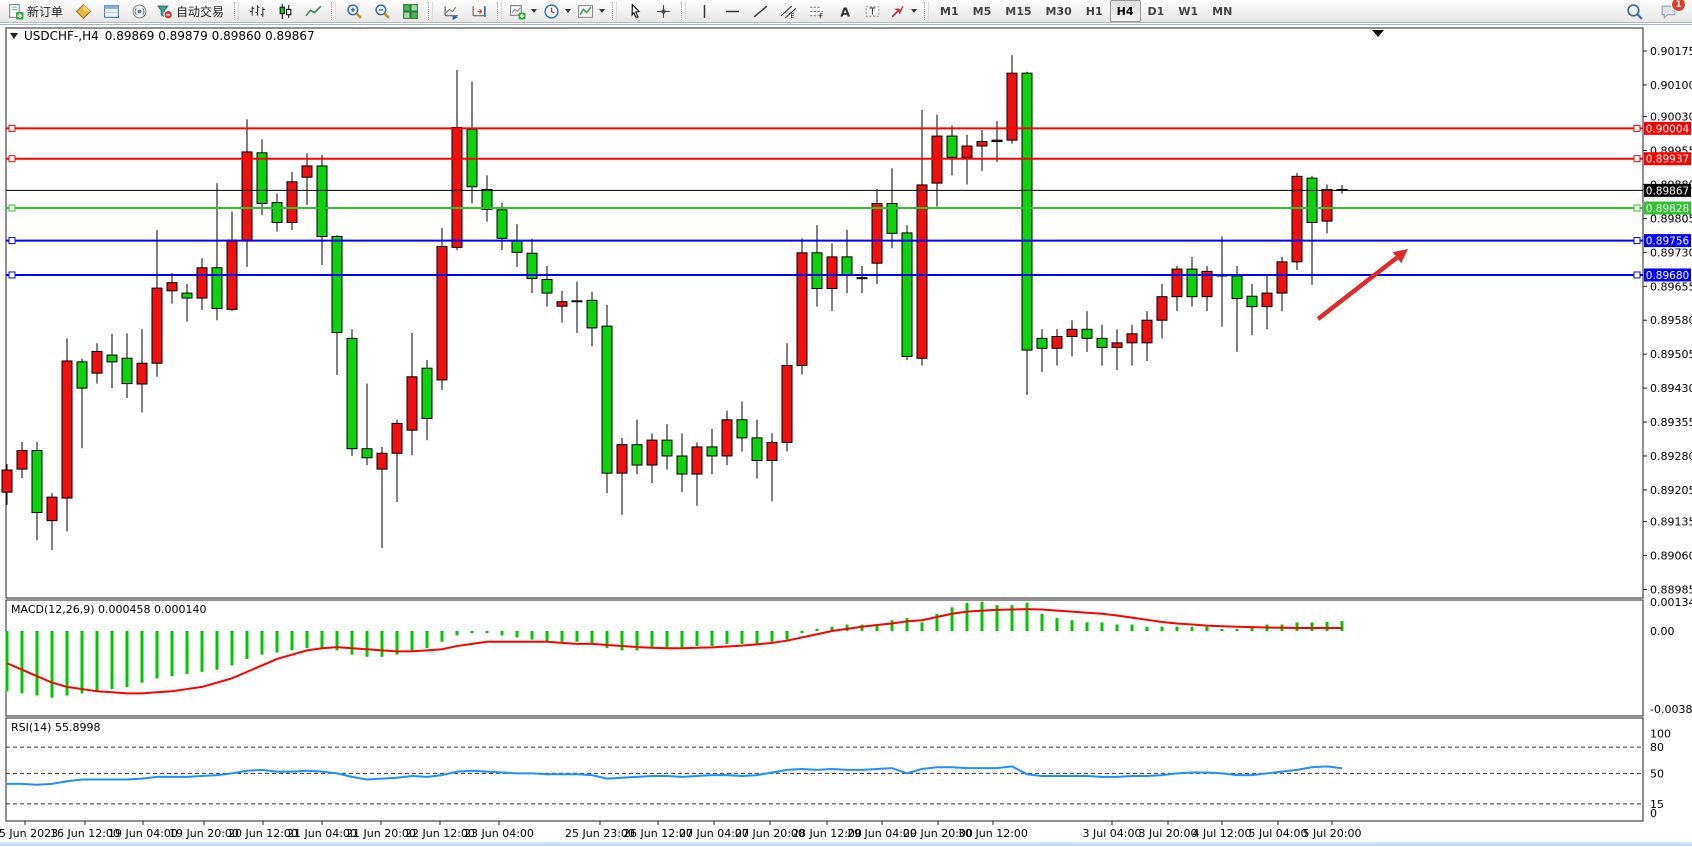 The height and width of the screenshot is (847, 1692). What do you see at coordinates (83, 11) in the screenshot?
I see `market-watch-button` at bounding box center [83, 11].